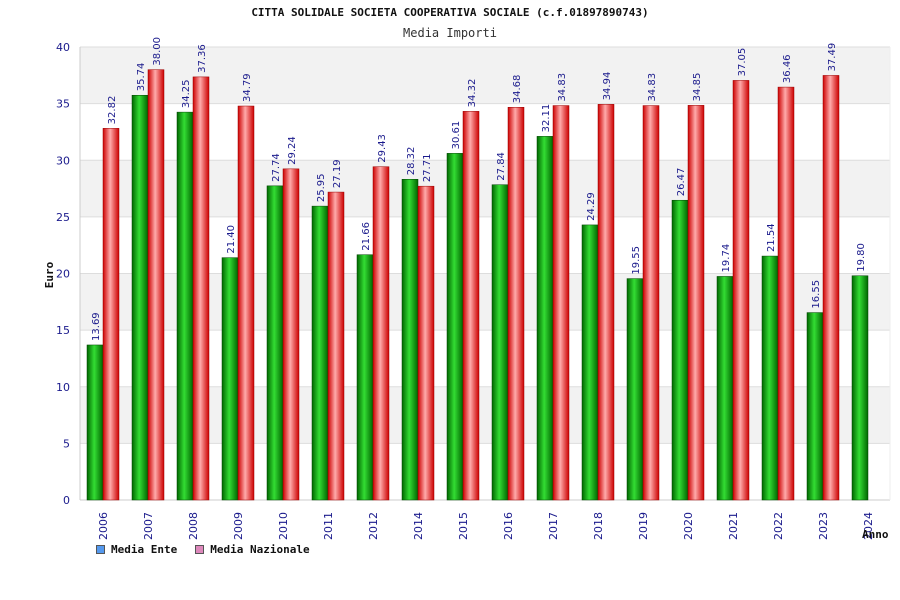 The image size is (900, 600). I want to click on bar-media-ente-2011, so click(320, 353).